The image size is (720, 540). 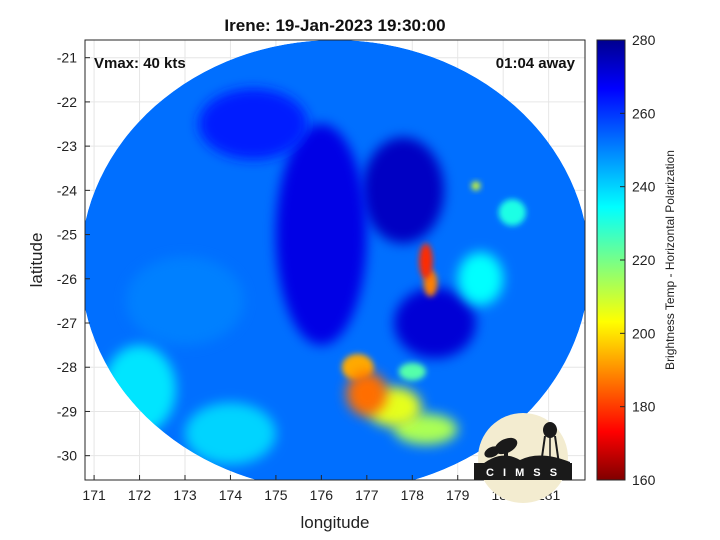 I want to click on y-tick-label: -22, so click(x=67, y=102).